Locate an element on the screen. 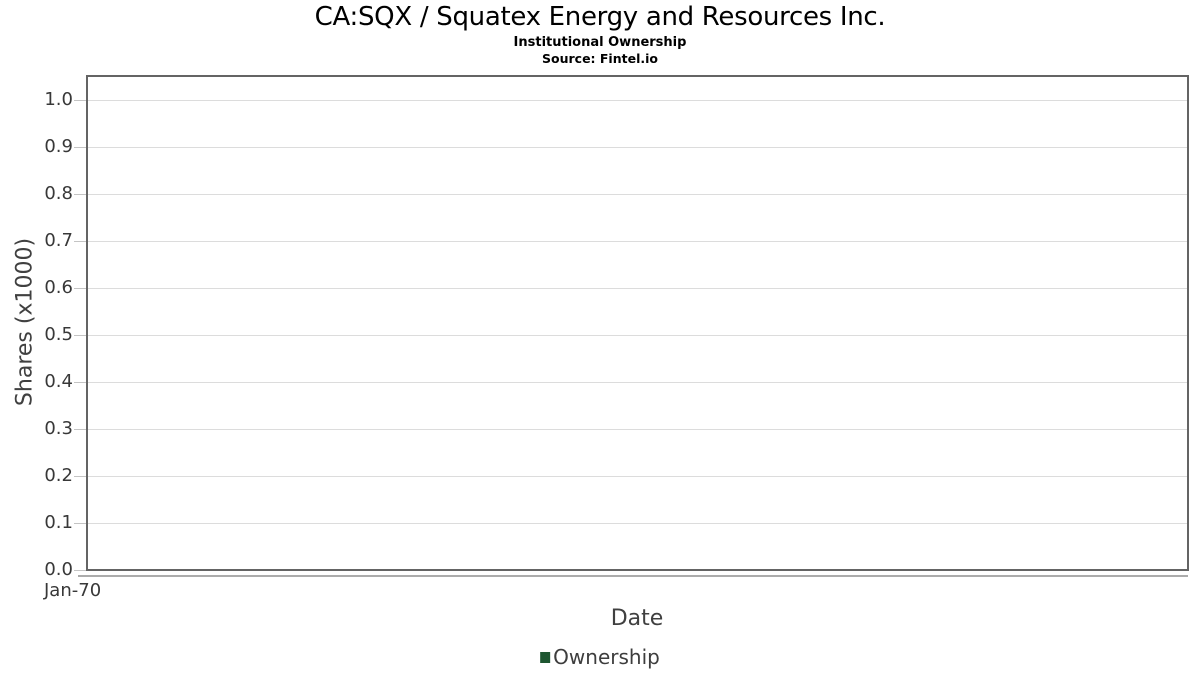 The image size is (1200, 675). x-axis-title: Date is located at coordinates (637, 618).